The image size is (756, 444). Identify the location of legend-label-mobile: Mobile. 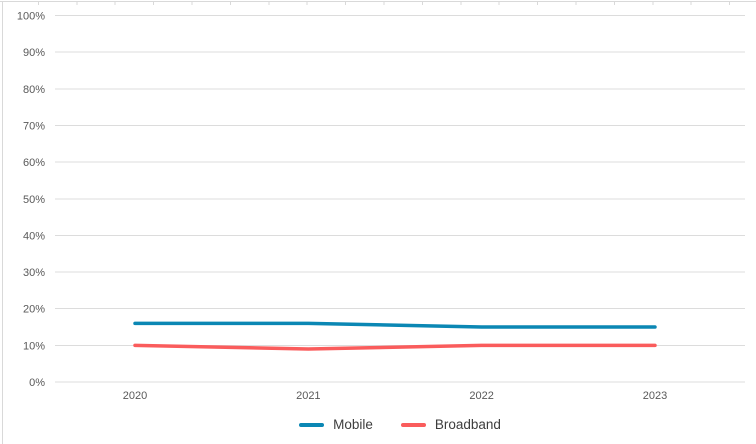
(353, 425).